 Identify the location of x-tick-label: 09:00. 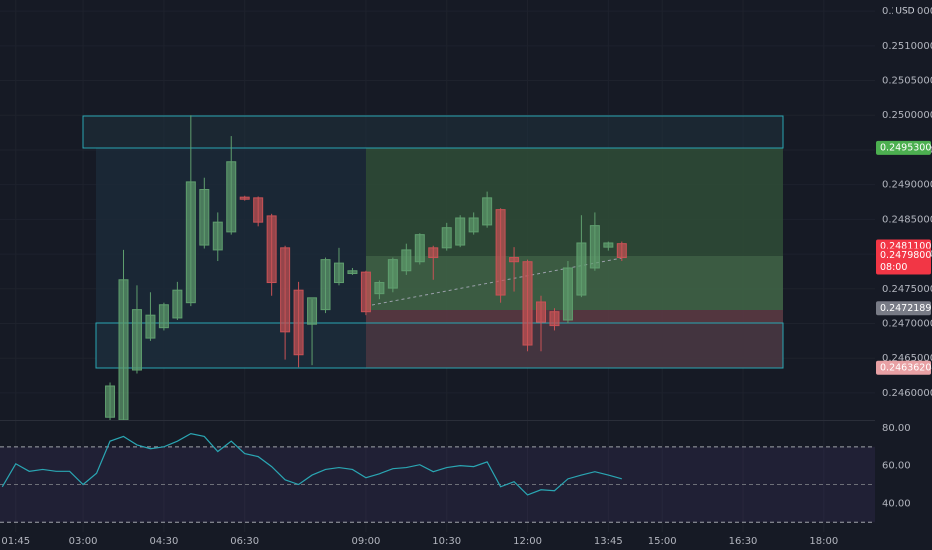
(366, 541).